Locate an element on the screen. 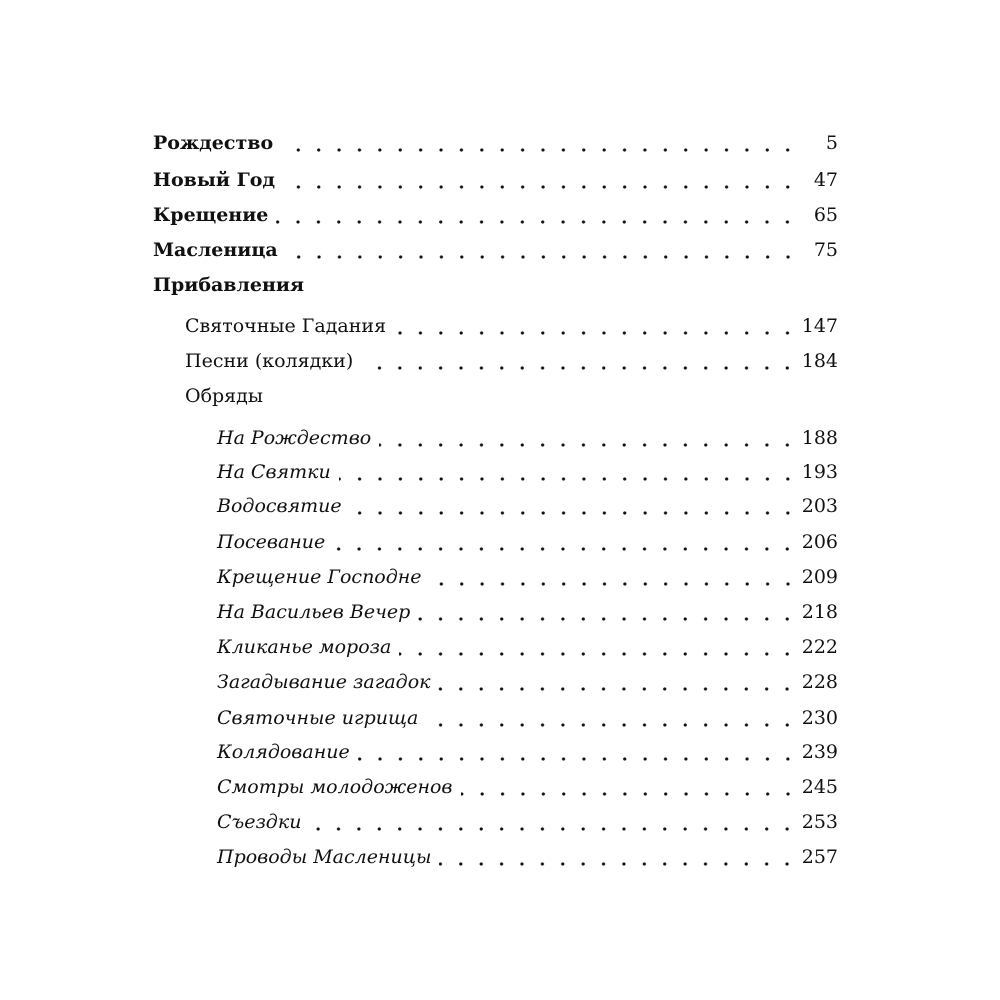  toc-entry: Смотры молодоженов 245 is located at coordinates (527, 787).